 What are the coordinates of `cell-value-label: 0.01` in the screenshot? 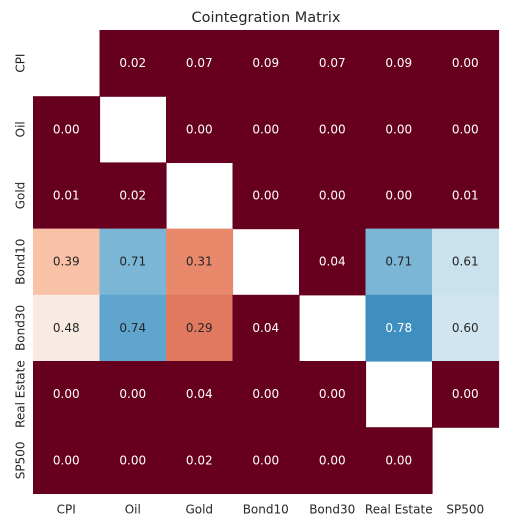 It's located at (66, 196).